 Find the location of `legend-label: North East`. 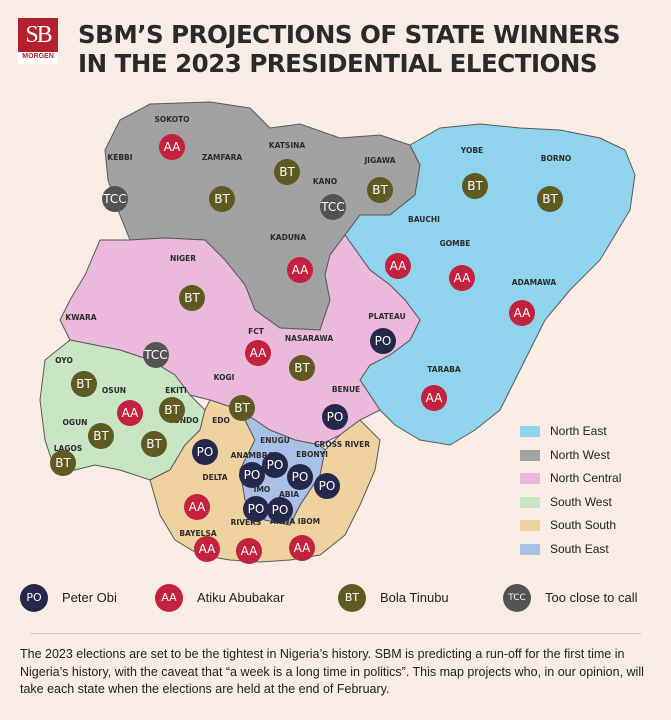

legend-label: North East is located at coordinates (578, 431).